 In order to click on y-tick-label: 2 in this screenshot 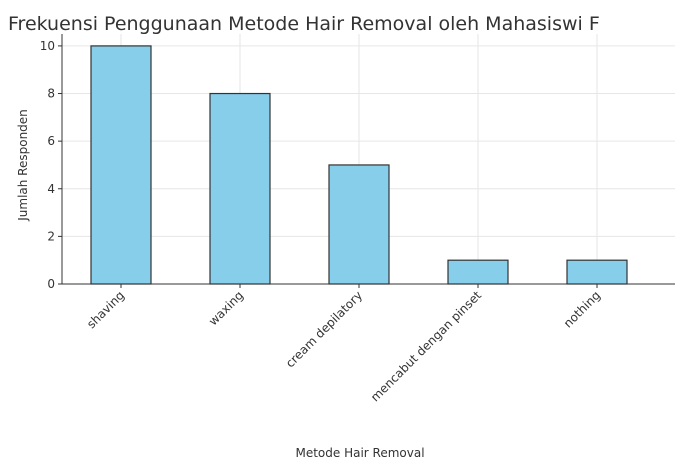, I will do `click(51, 236)`.